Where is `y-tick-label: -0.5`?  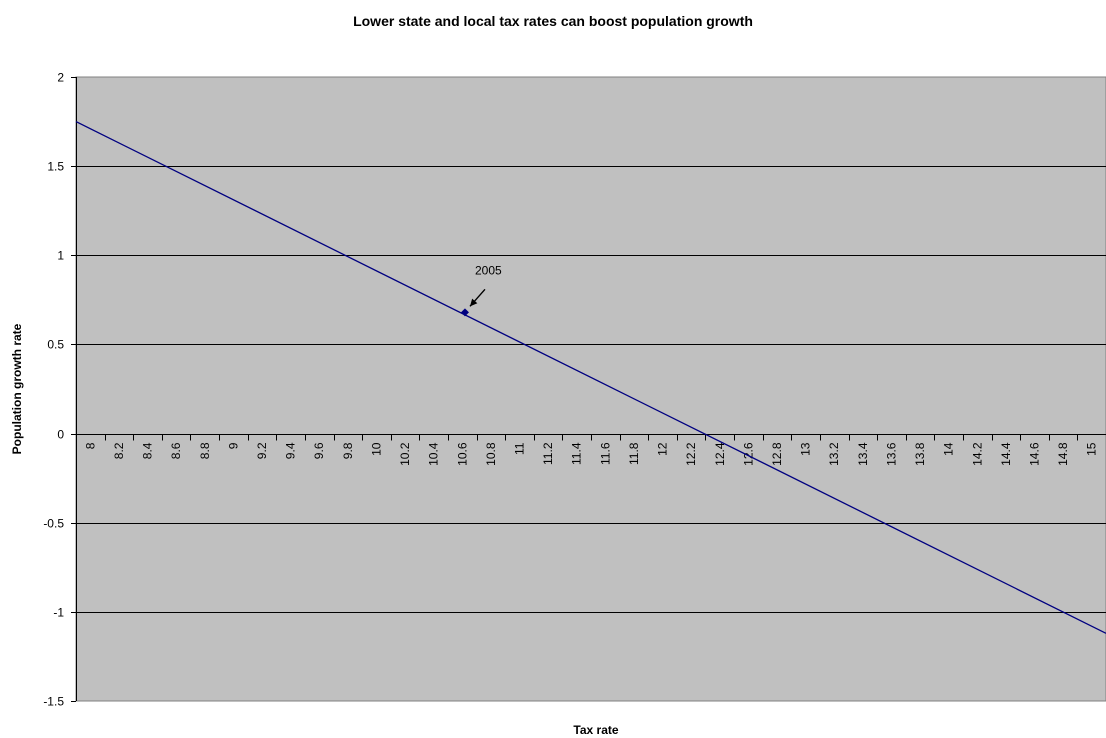
y-tick-label: -0.5 is located at coordinates (53, 524).